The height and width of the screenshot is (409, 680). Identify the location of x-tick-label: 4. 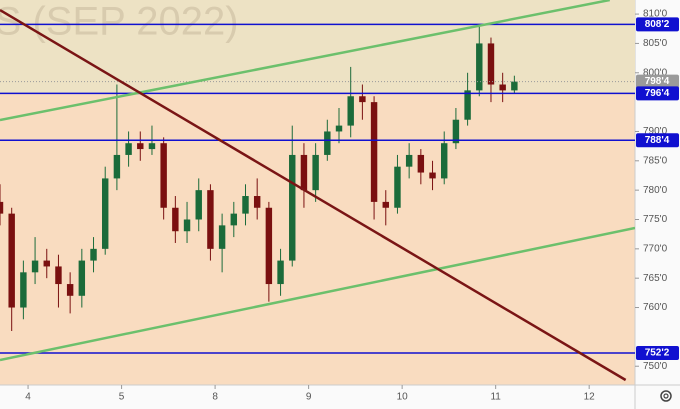
(28, 397).